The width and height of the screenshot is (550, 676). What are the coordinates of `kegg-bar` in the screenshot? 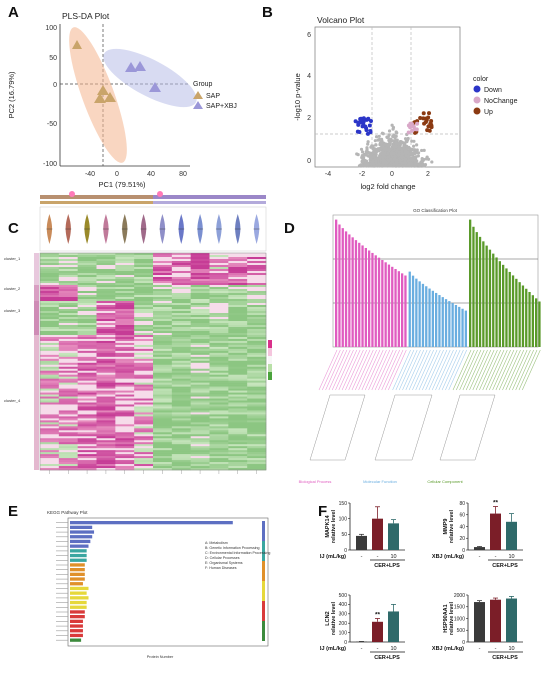 It's located at (151, 523).